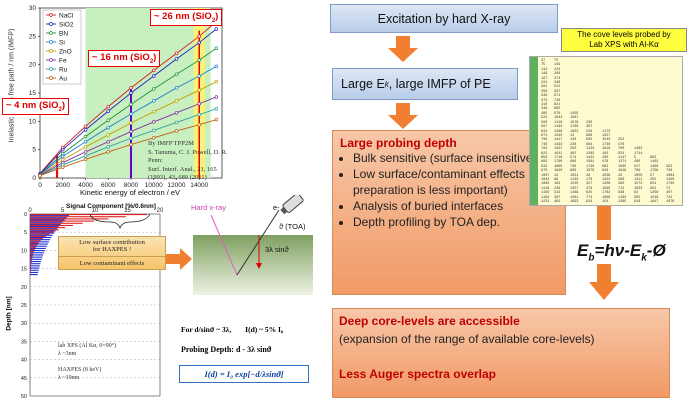 This screenshot has height=400, width=688. I want to click on signal-ylabel: Depth [nm], so click(9, 313).